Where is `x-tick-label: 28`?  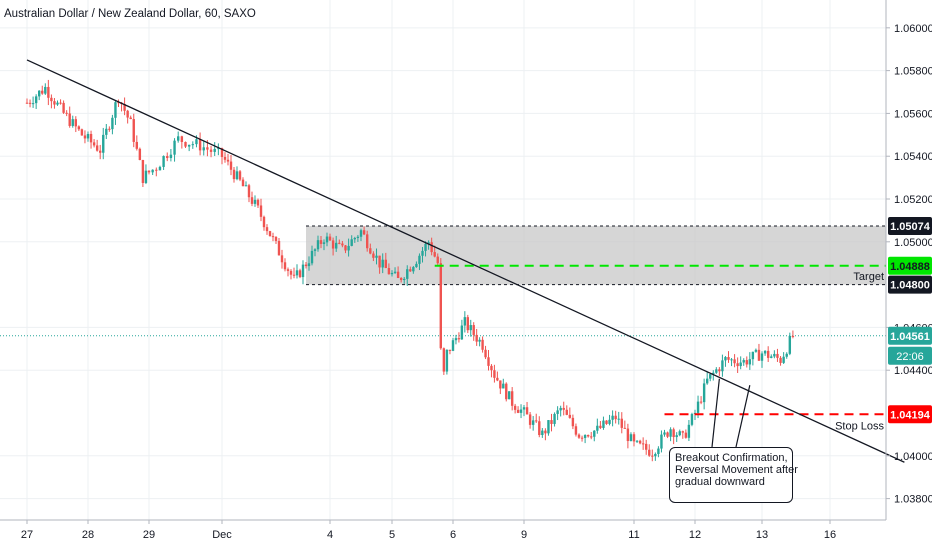 x-tick-label: 28 is located at coordinates (88, 535).